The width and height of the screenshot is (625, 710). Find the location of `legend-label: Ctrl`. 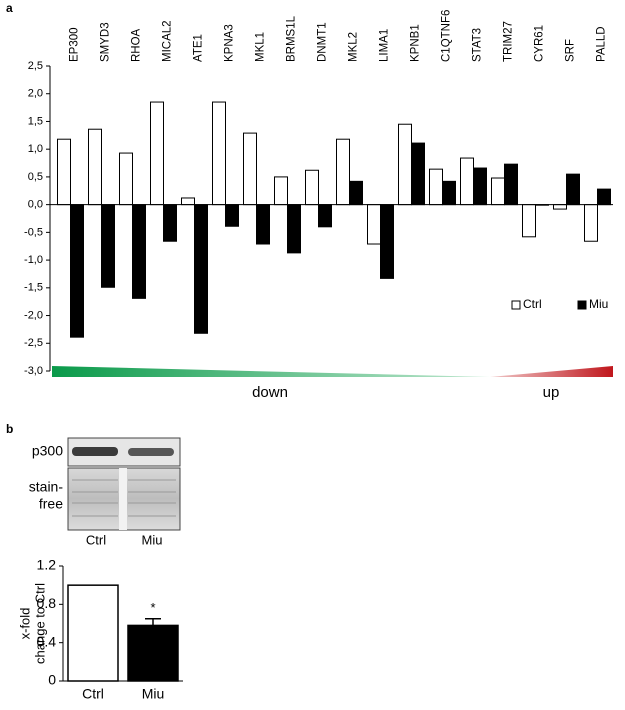

legend-label: Ctrl is located at coordinates (532, 304).